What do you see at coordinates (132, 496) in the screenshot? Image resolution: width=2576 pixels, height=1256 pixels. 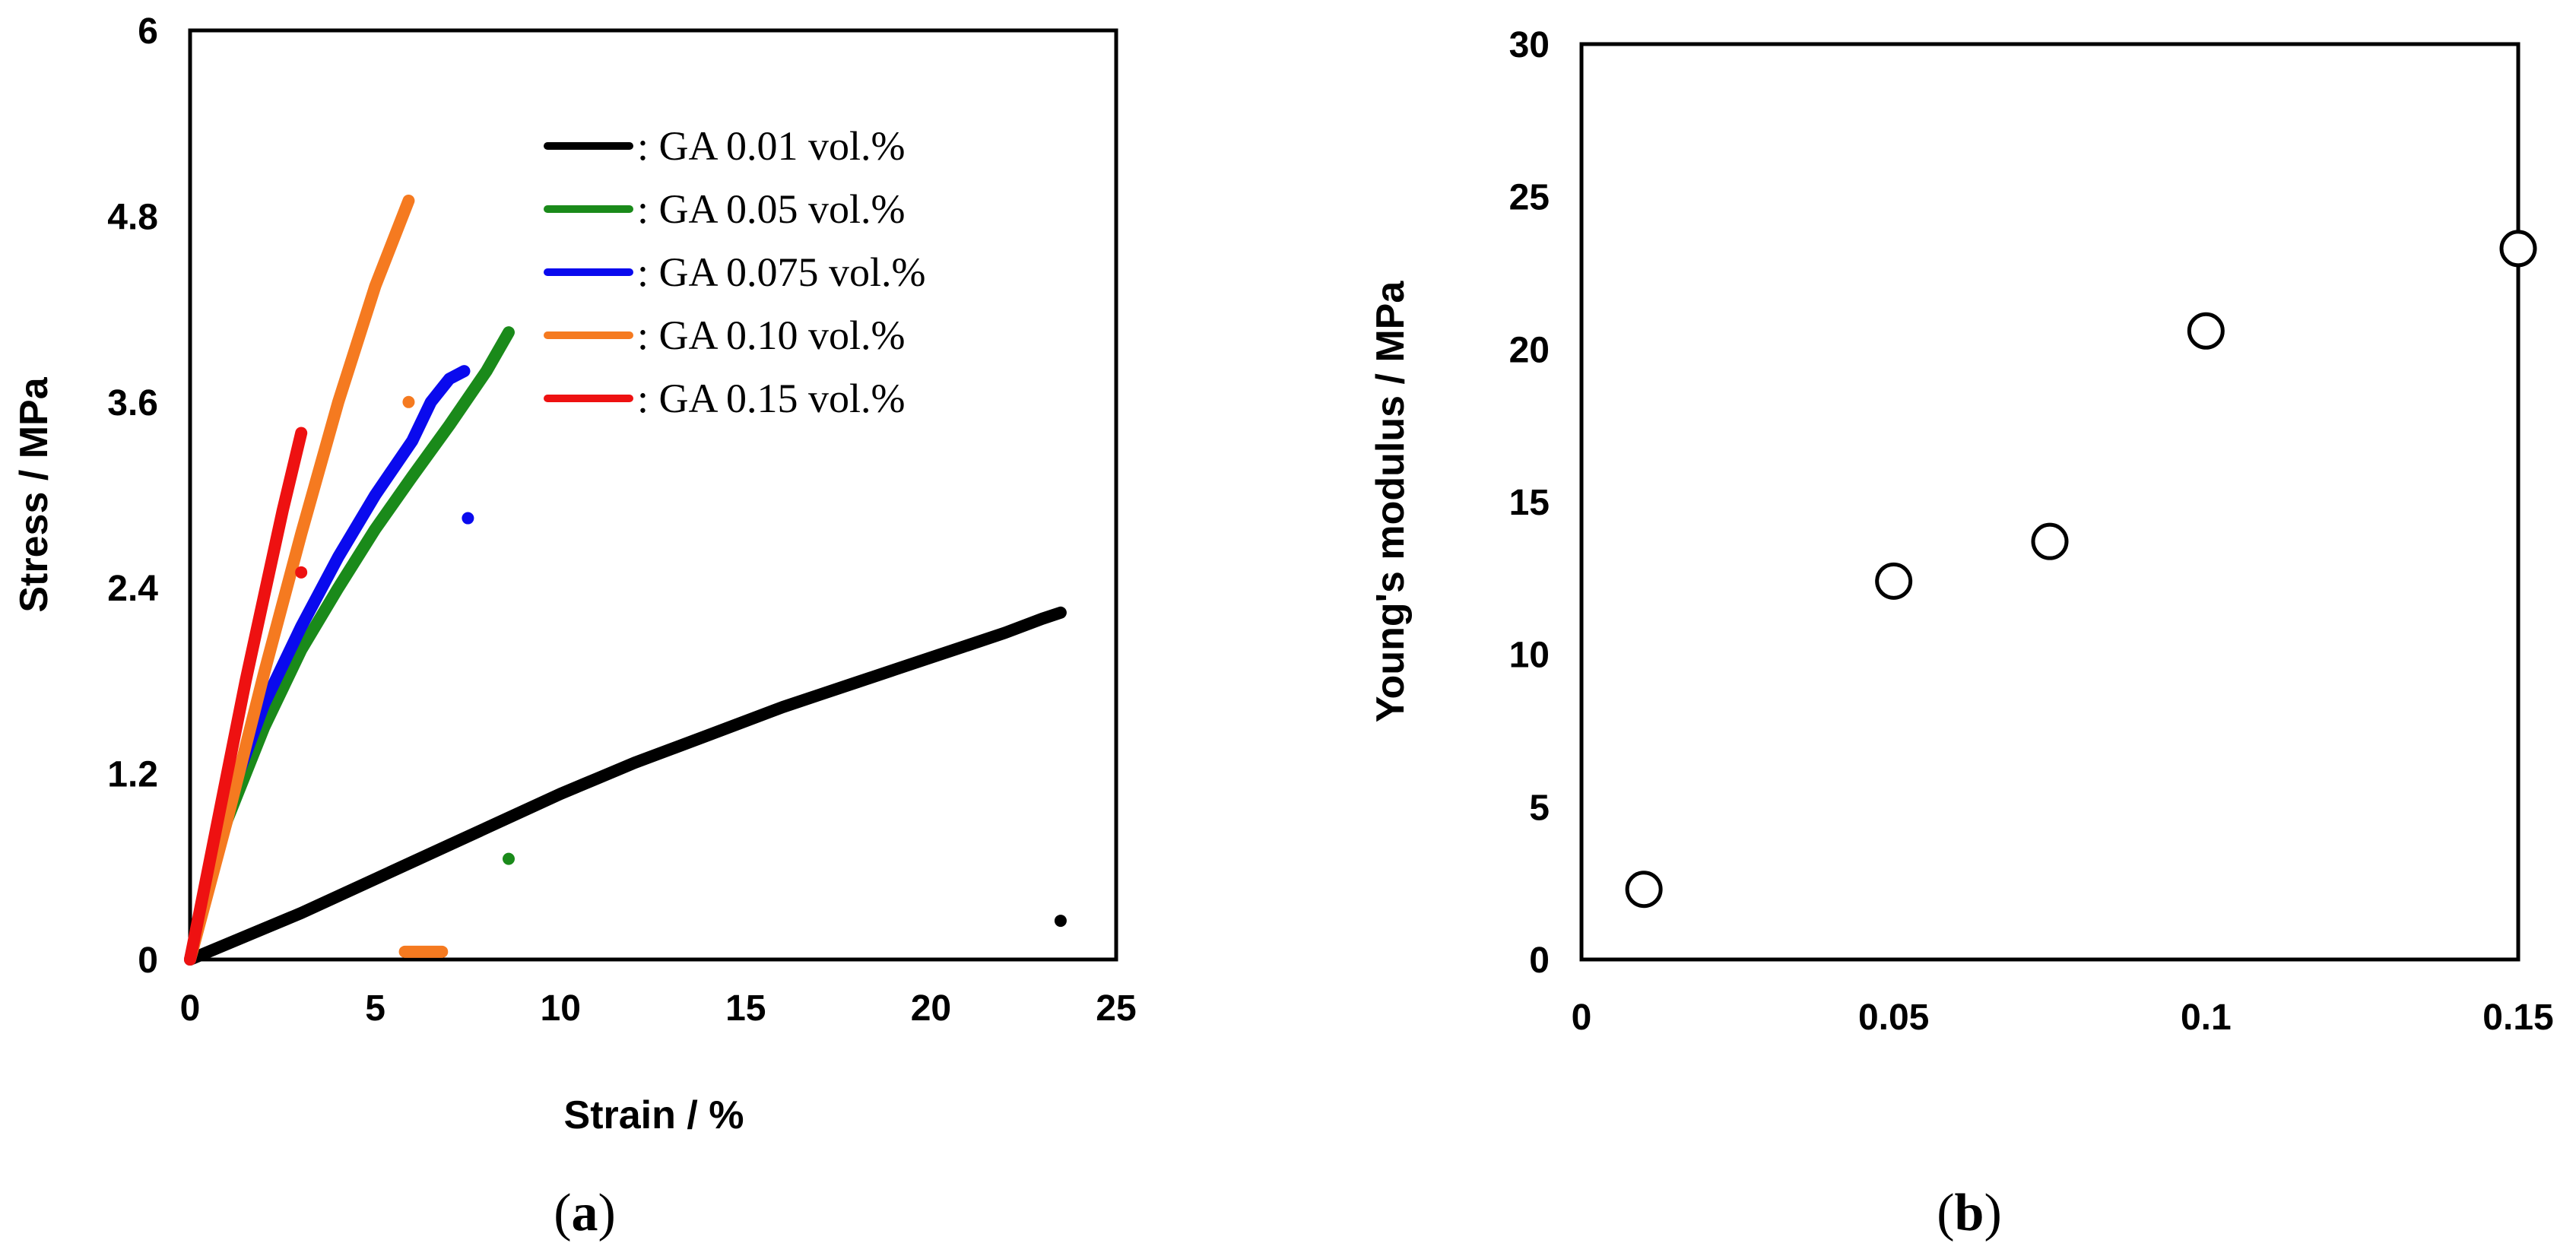 I see `y-tick-labels-a: 0 1.2 2.4 3.6 4.8 6` at bounding box center [132, 496].